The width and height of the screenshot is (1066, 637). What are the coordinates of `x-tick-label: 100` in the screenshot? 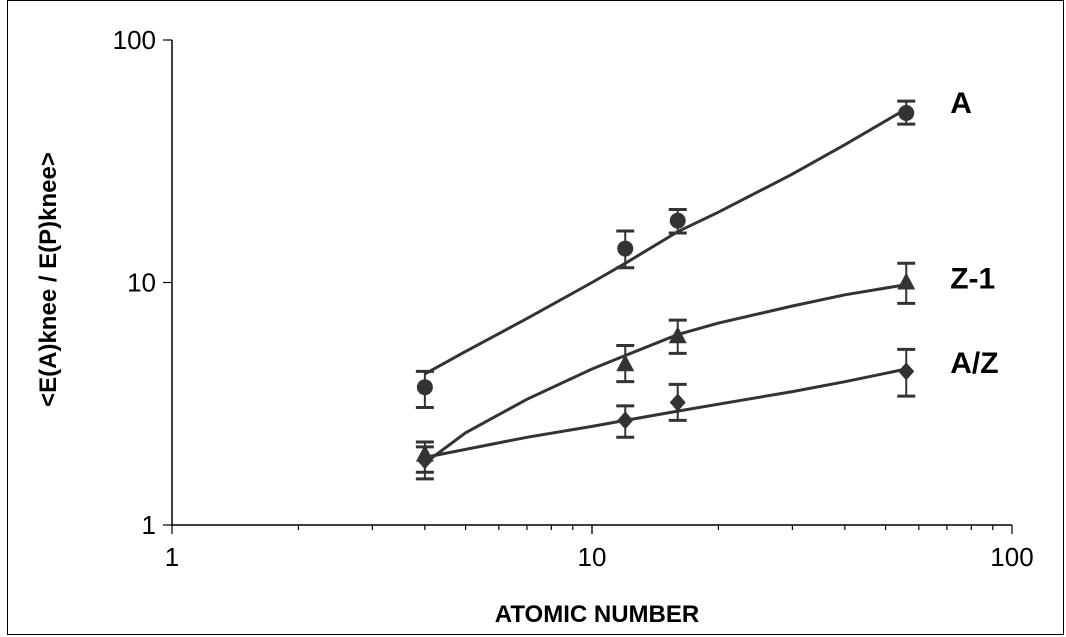 It's located at (1011, 557).